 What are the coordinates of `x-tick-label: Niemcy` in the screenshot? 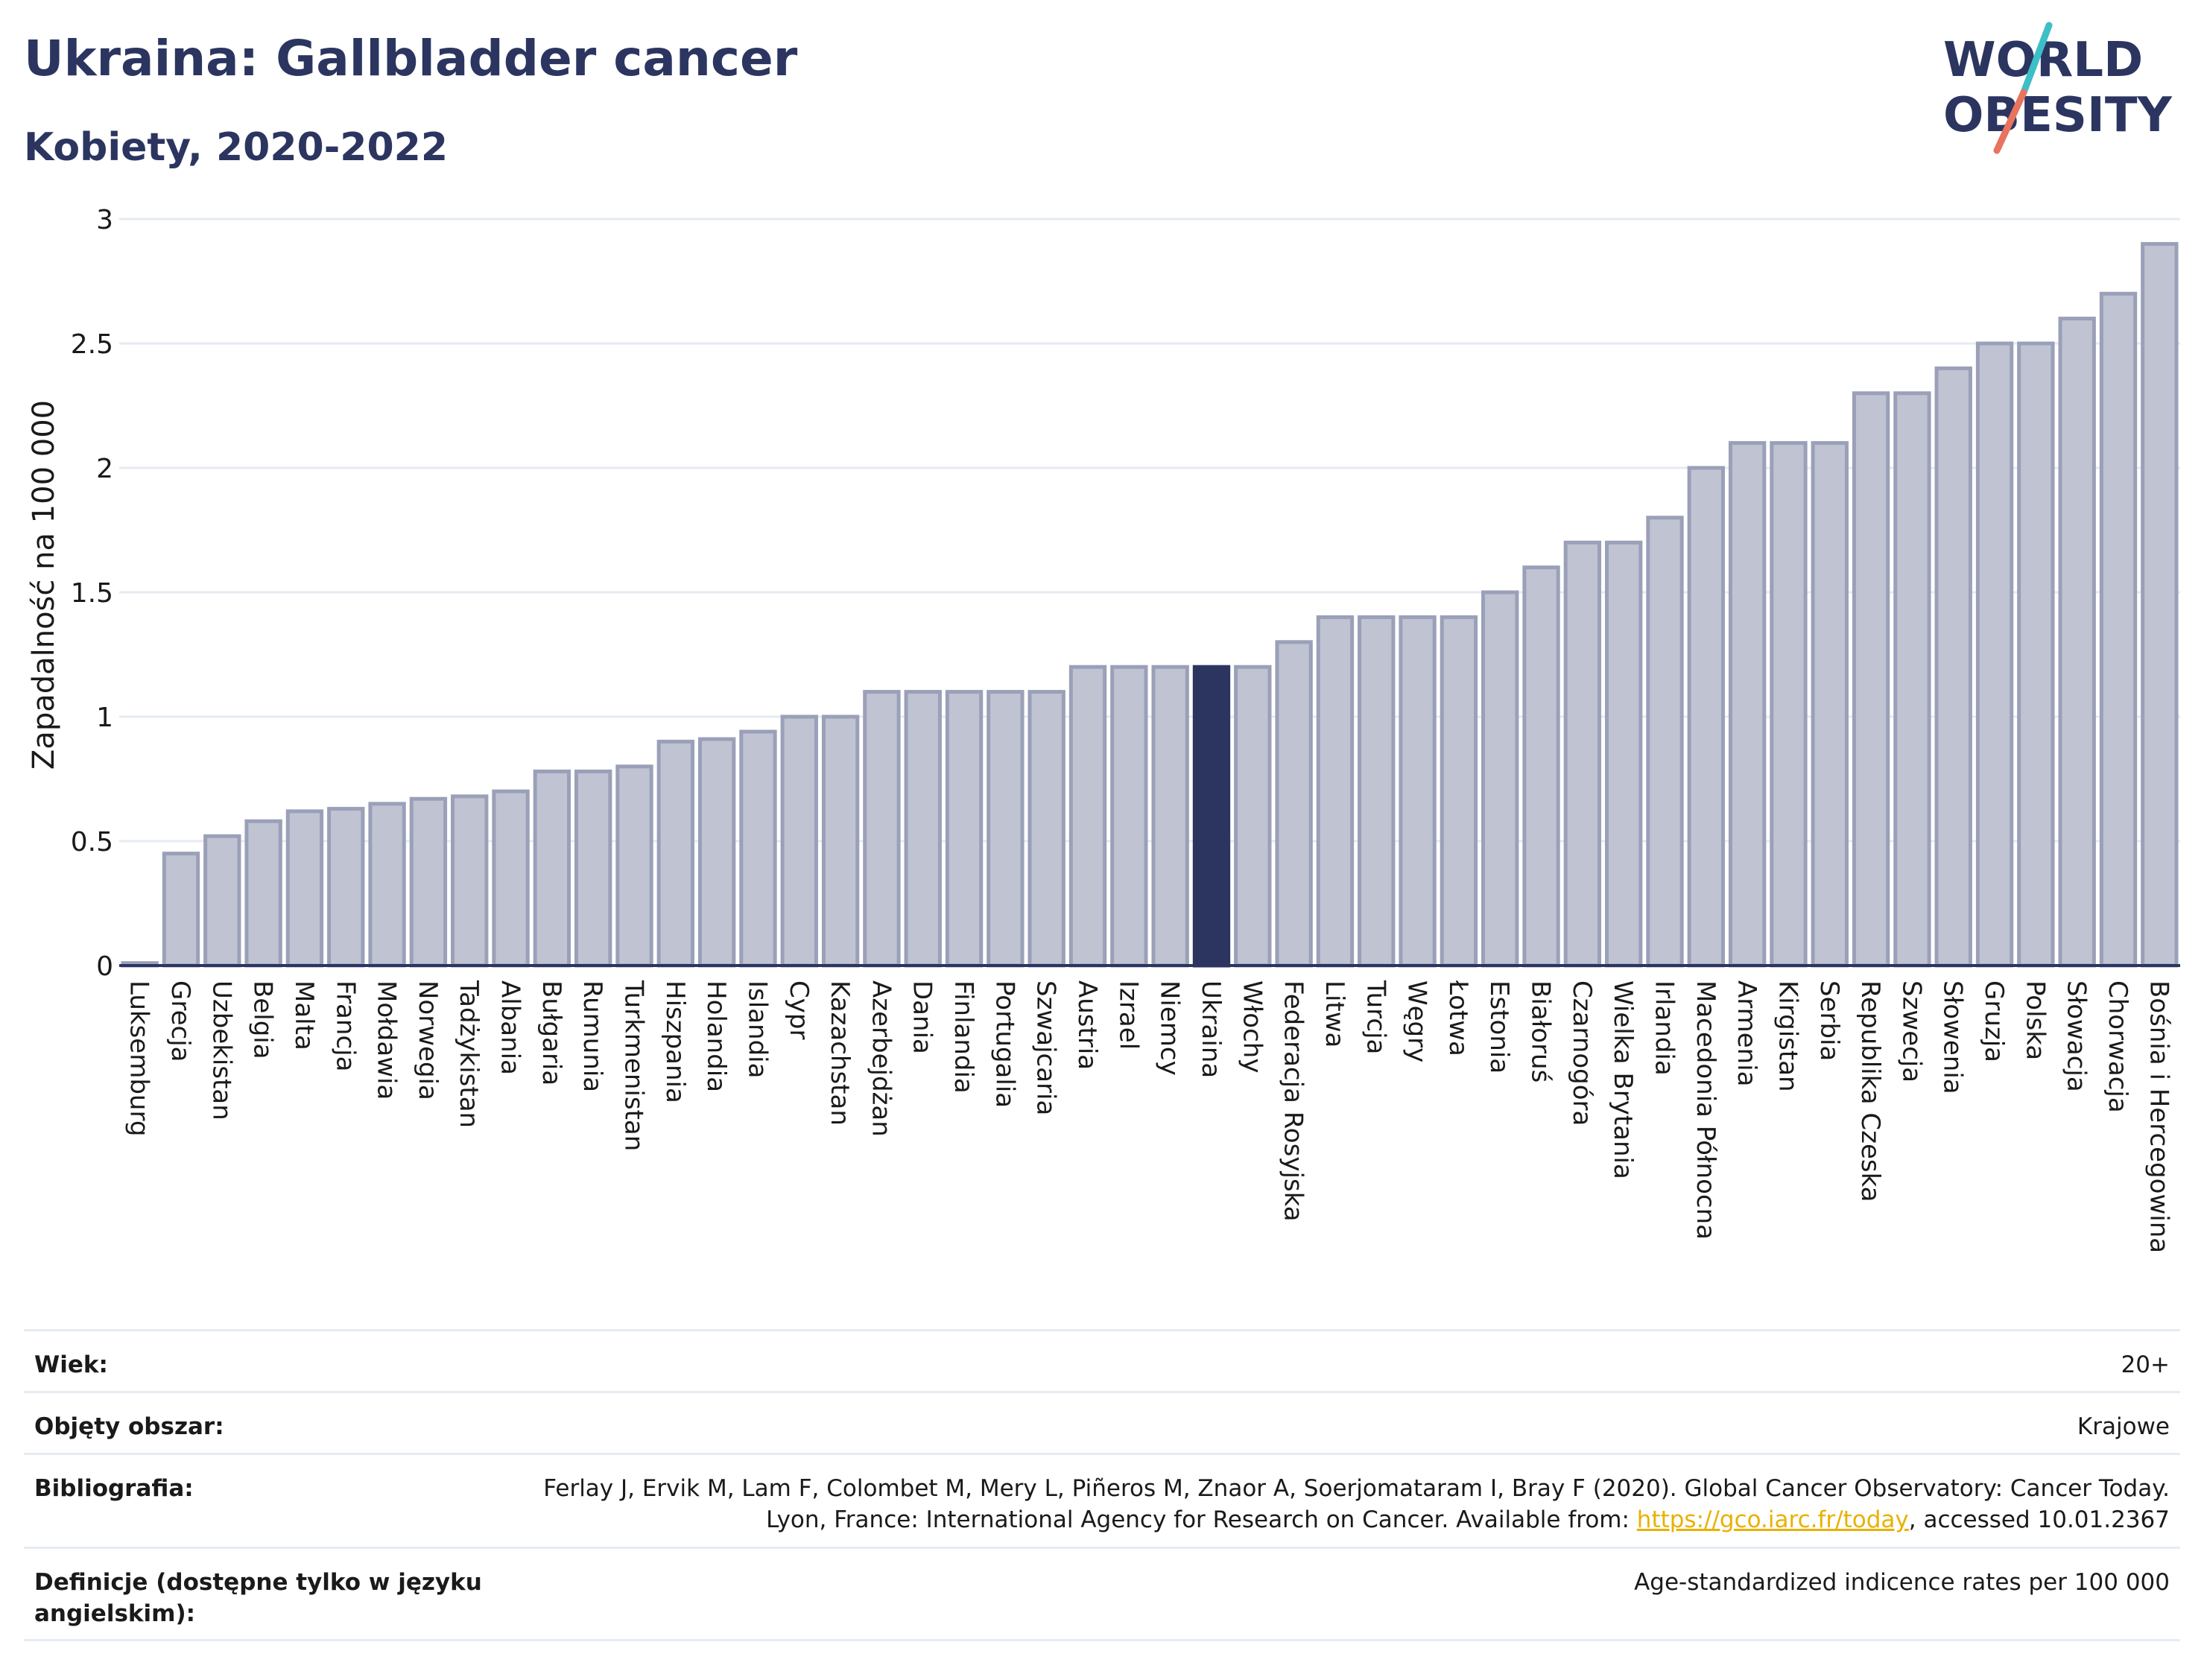 It's located at (1170, 1028).